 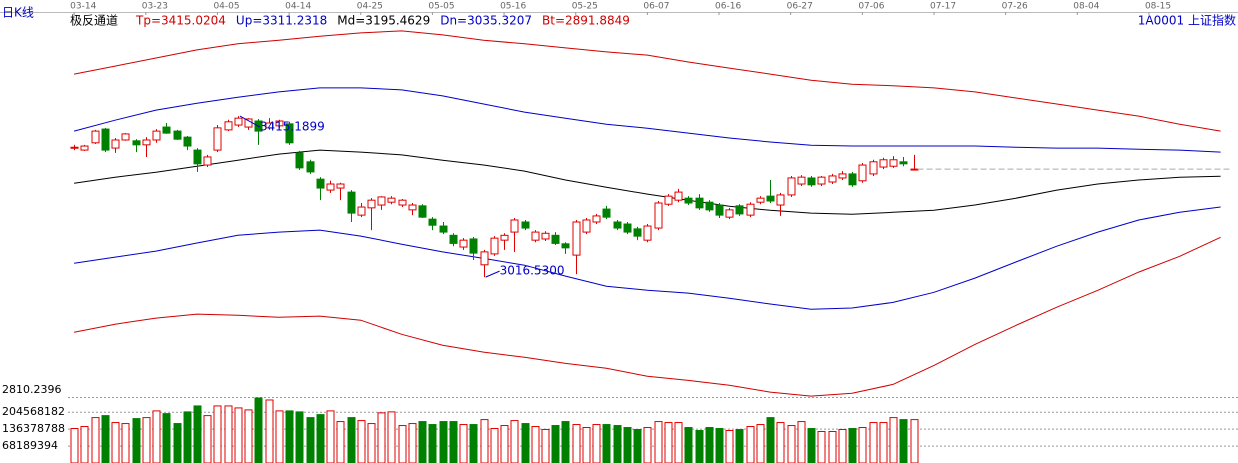 I want to click on x-tick-label: 07-26, so click(x=1015, y=7).